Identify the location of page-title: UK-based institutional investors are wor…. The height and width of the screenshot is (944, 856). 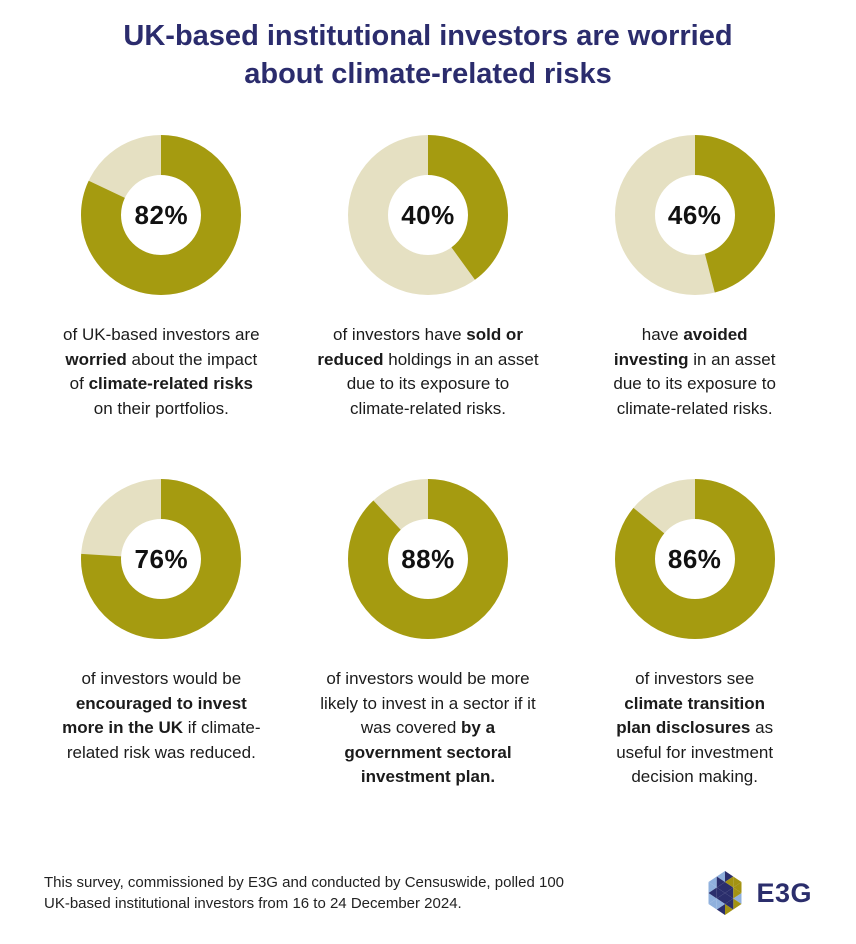
(428, 55).